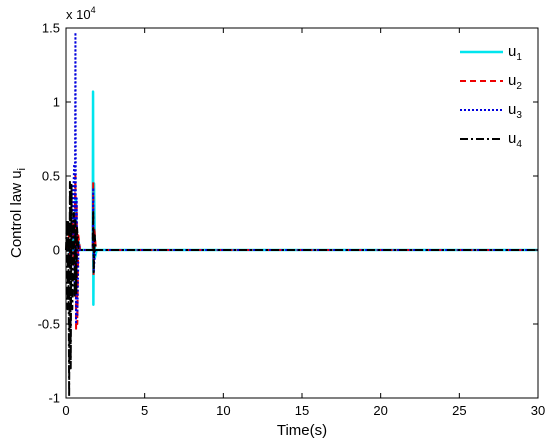  Describe the element at coordinates (54, 398) in the screenshot. I see `y-tick-label: -1` at that location.